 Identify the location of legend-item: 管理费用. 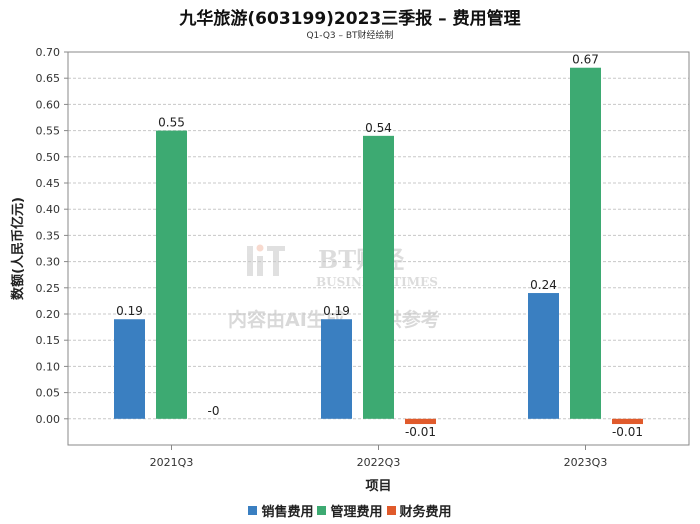
(350, 510).